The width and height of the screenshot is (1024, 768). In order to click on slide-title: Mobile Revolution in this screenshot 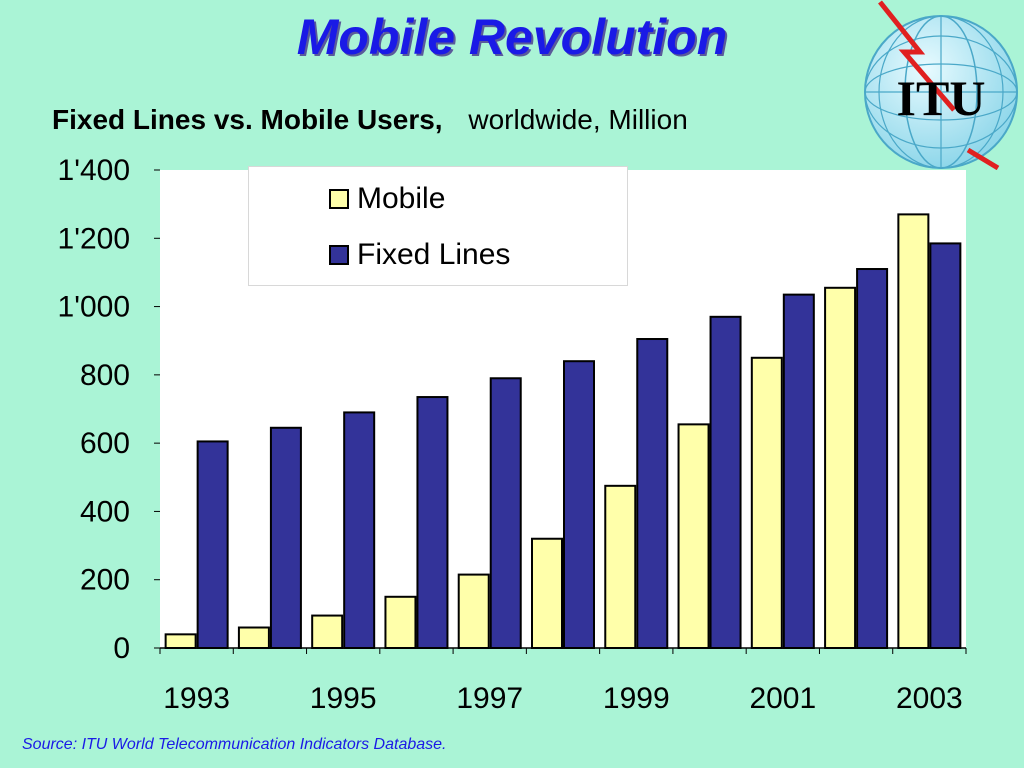, I will do `click(512, 37)`.